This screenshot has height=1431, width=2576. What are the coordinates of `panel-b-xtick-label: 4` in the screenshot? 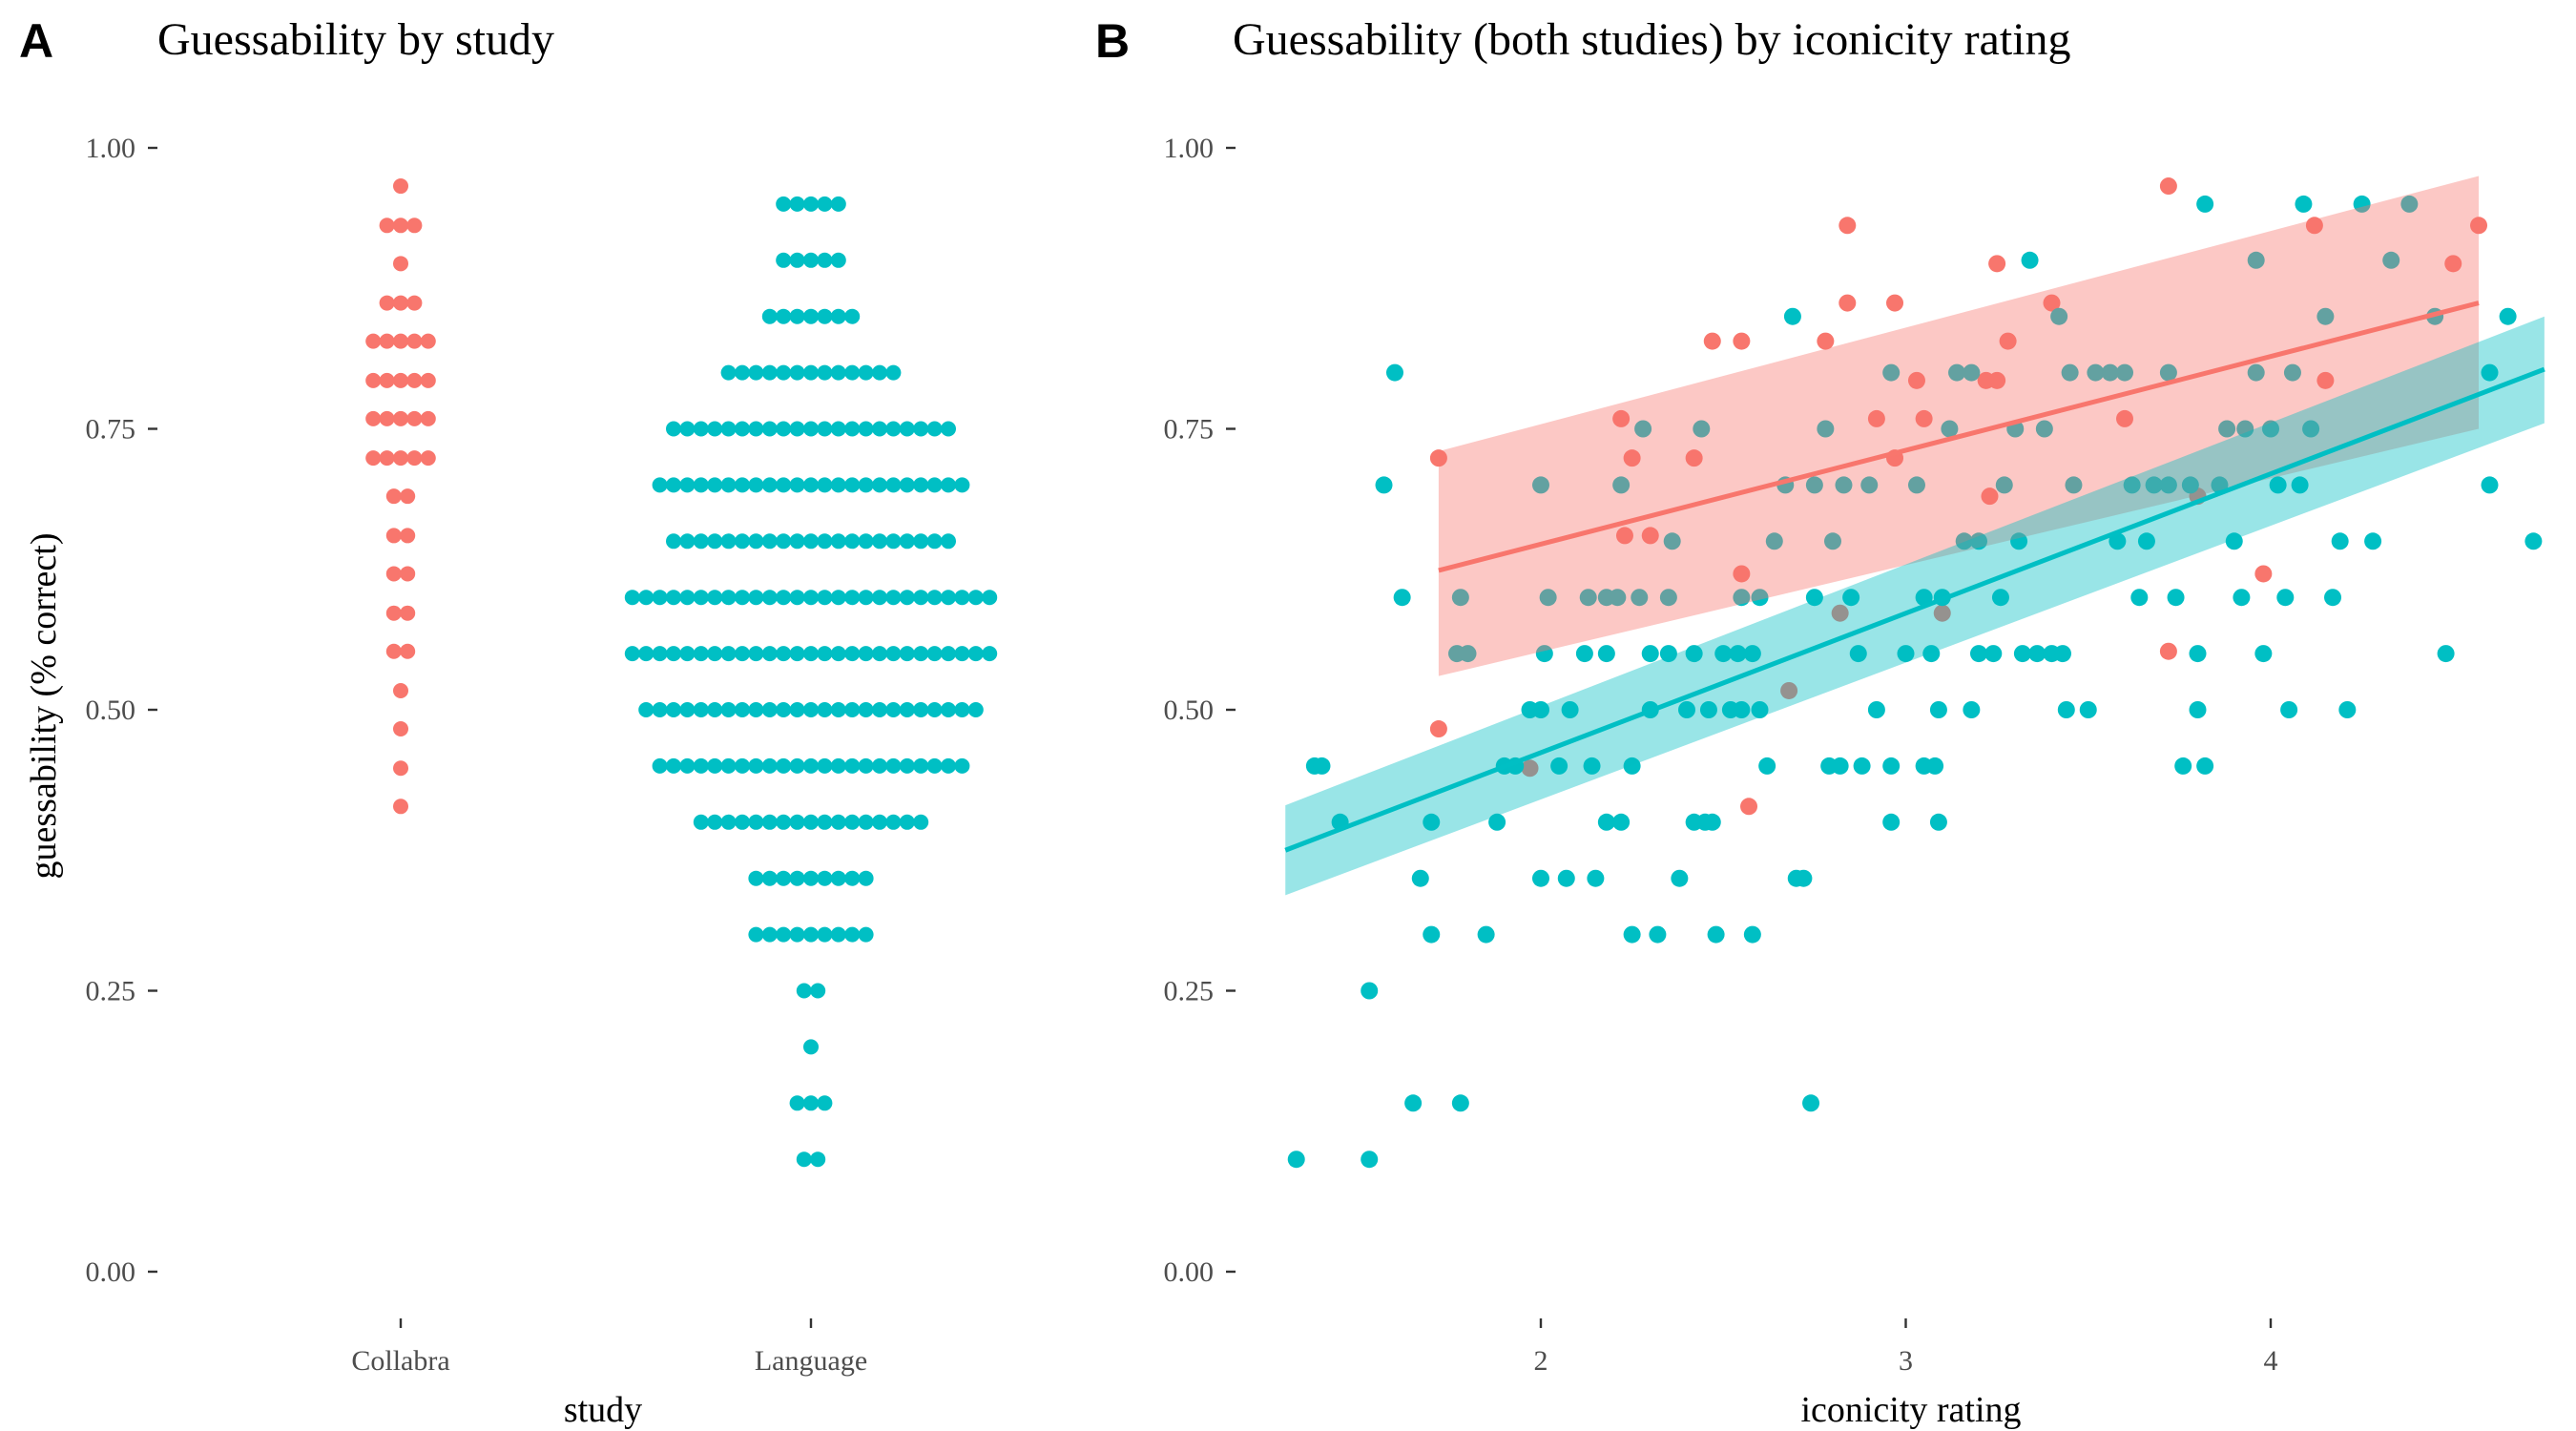 It's located at (2271, 1361).